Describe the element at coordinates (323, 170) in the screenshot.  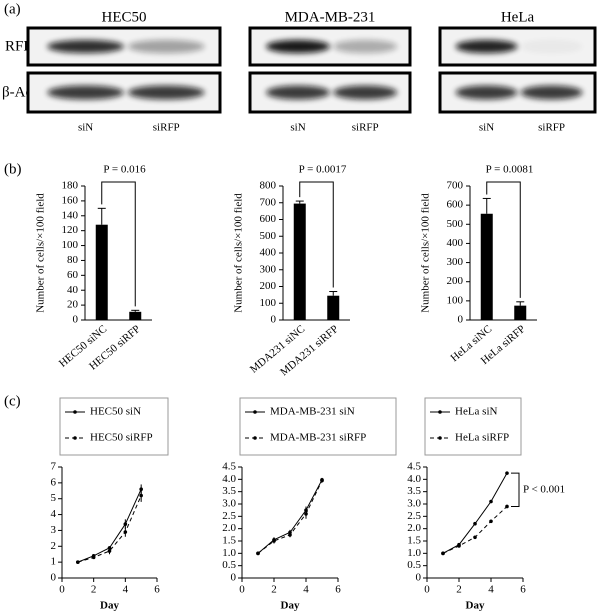
I see `p-value: P = 0.0017` at that location.